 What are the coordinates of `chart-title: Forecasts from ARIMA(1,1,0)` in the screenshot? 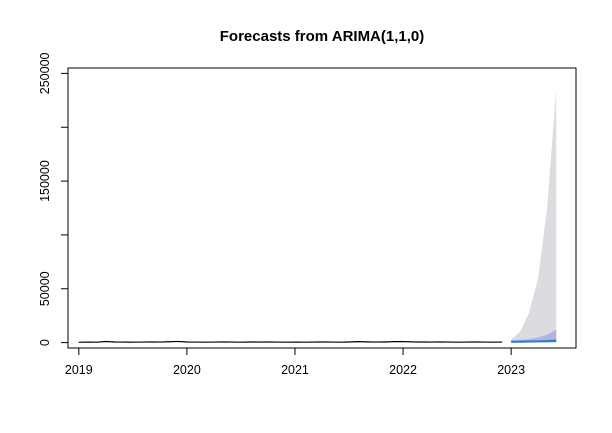 It's located at (322, 36).